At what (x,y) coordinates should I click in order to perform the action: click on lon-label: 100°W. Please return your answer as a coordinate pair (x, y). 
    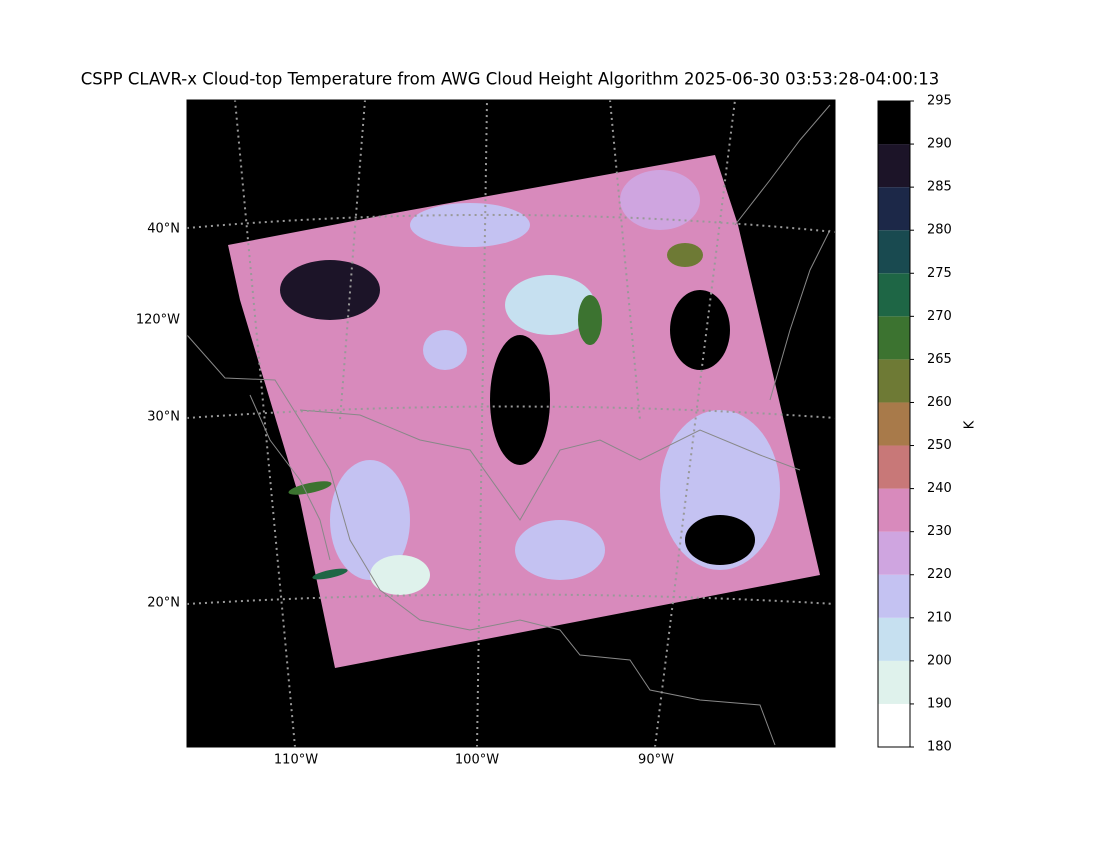
    Looking at the image, I should click on (477, 760).